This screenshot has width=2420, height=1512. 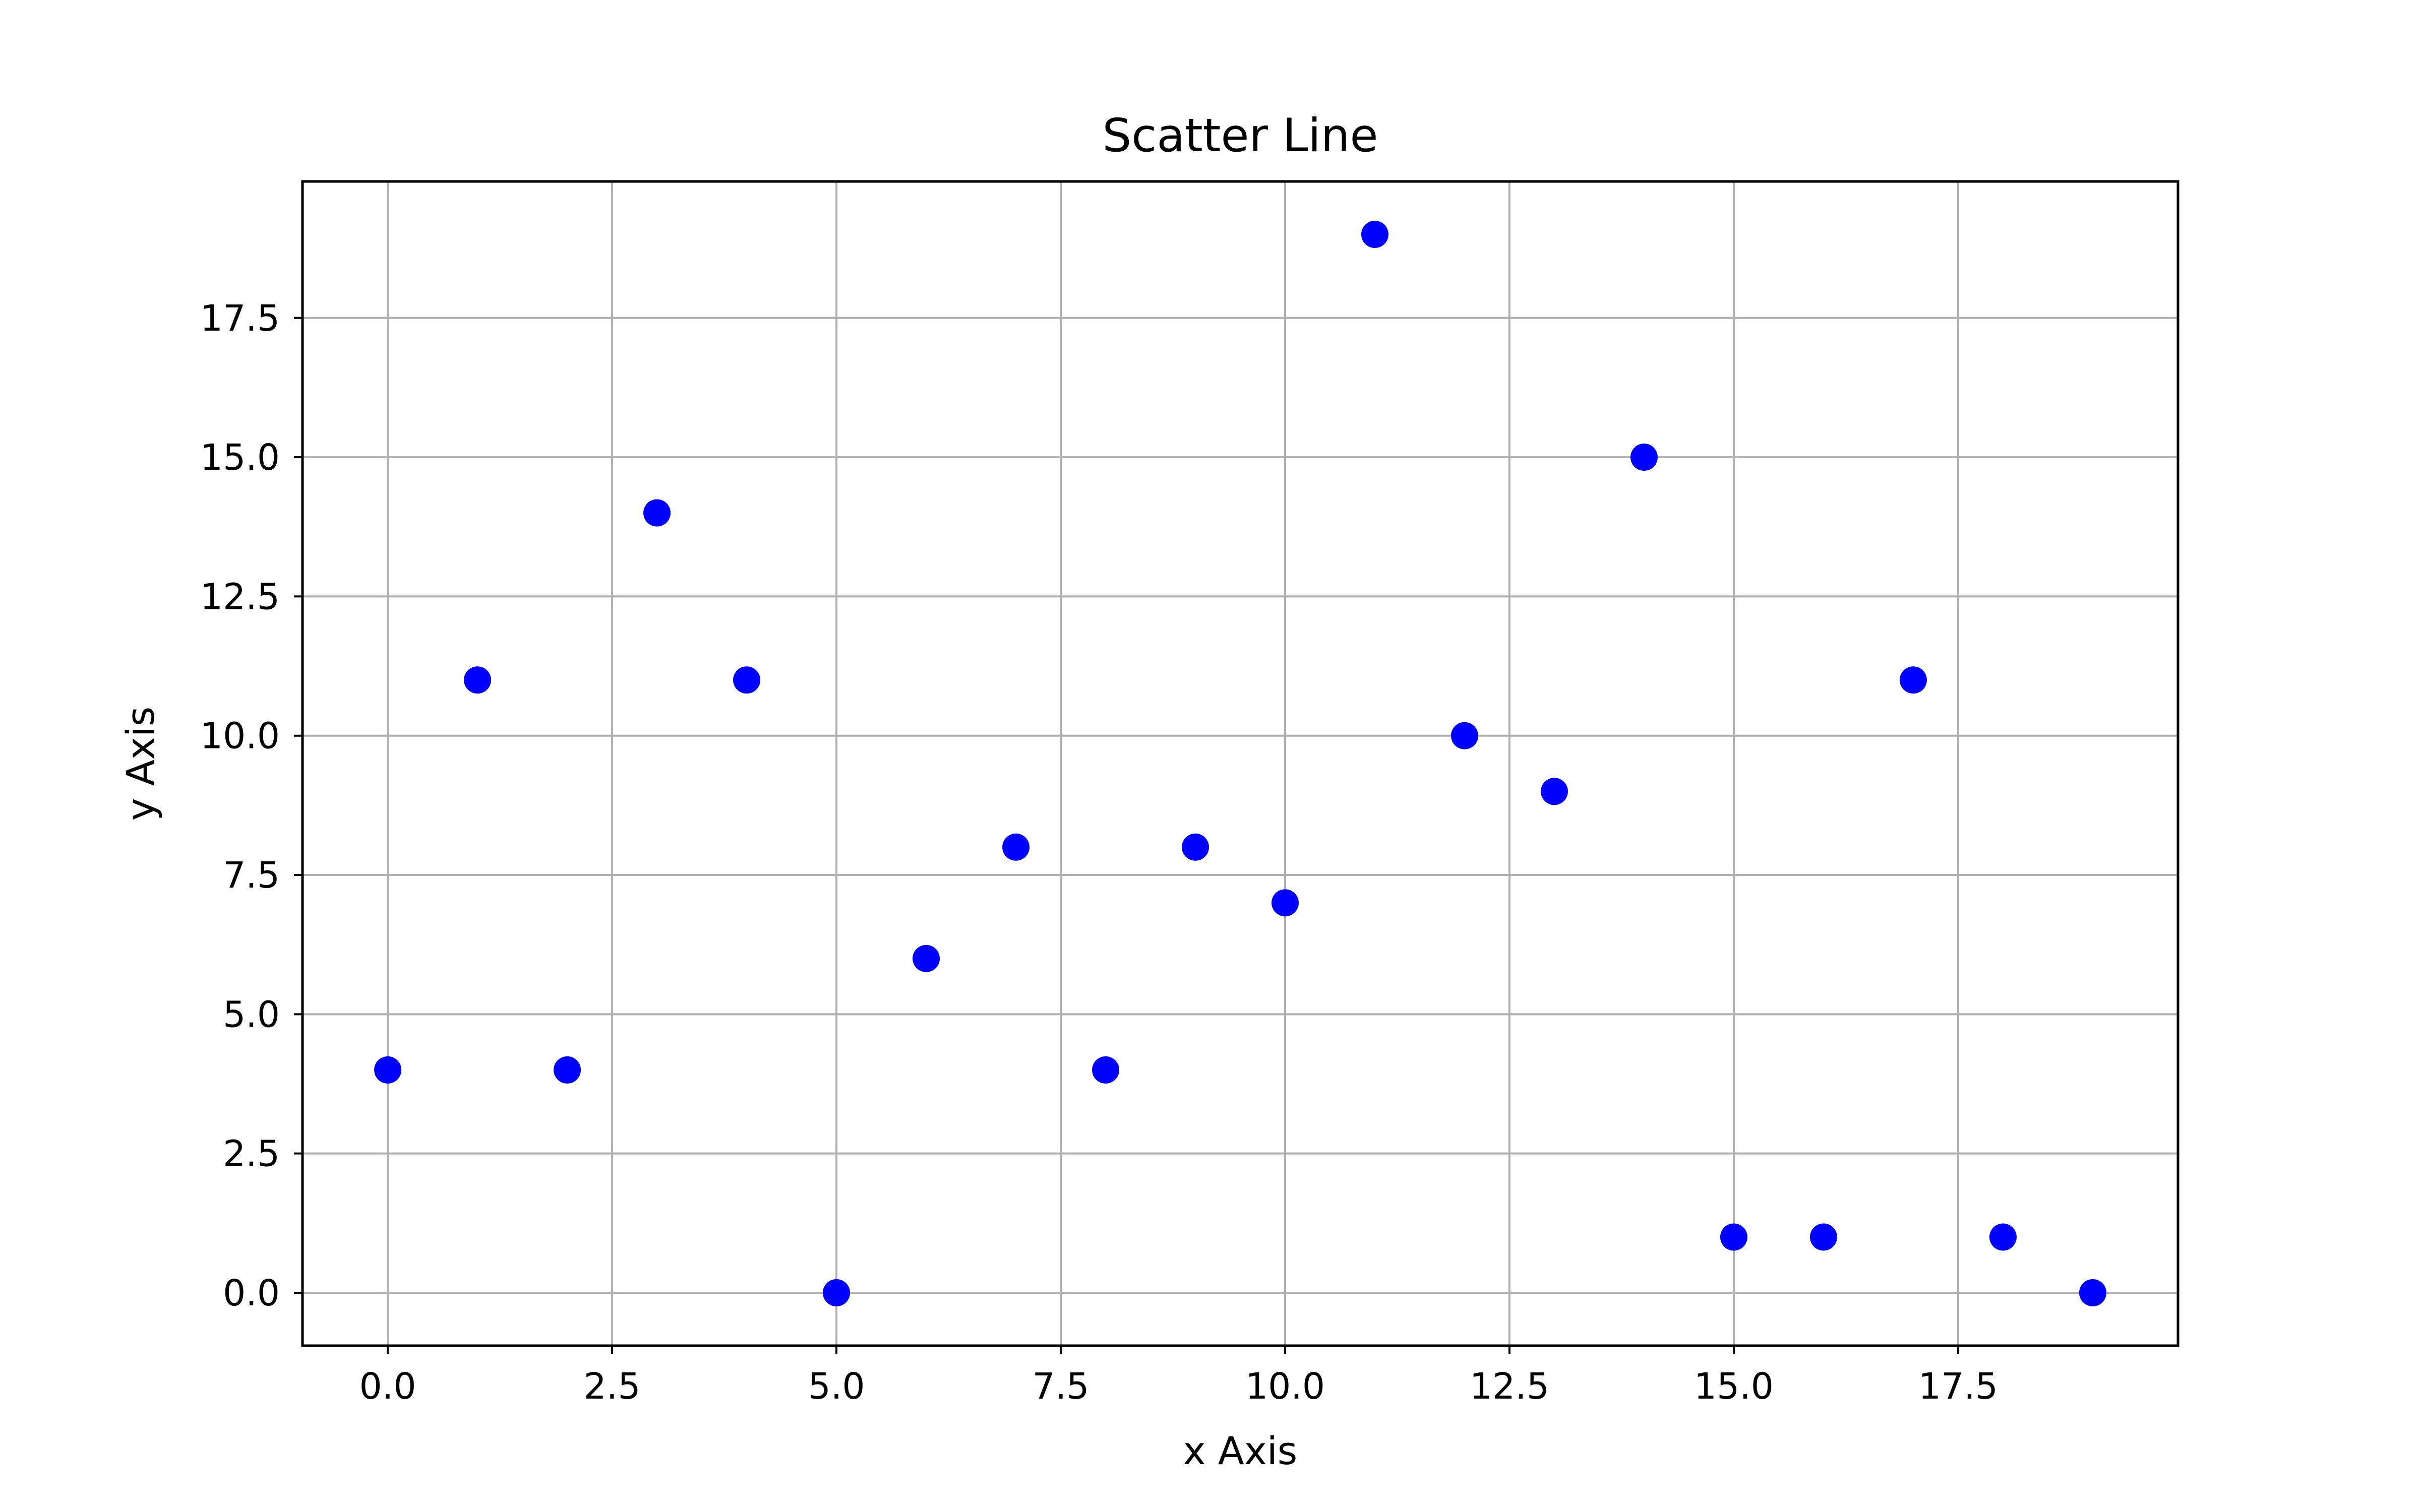 I want to click on x-tick-label: 0.0, so click(x=387, y=1386).